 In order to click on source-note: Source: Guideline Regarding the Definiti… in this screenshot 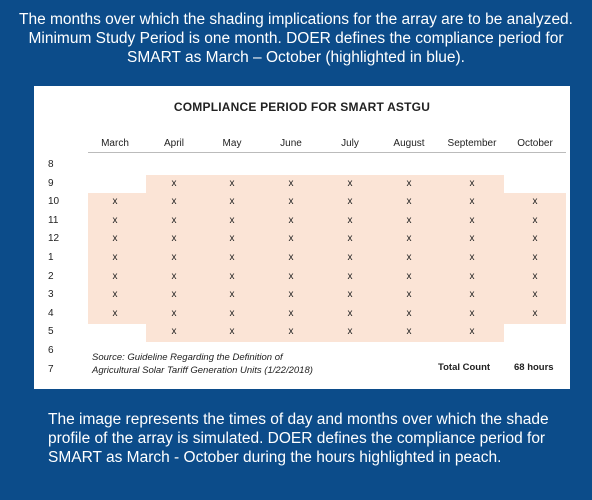, I will do `click(222, 364)`.